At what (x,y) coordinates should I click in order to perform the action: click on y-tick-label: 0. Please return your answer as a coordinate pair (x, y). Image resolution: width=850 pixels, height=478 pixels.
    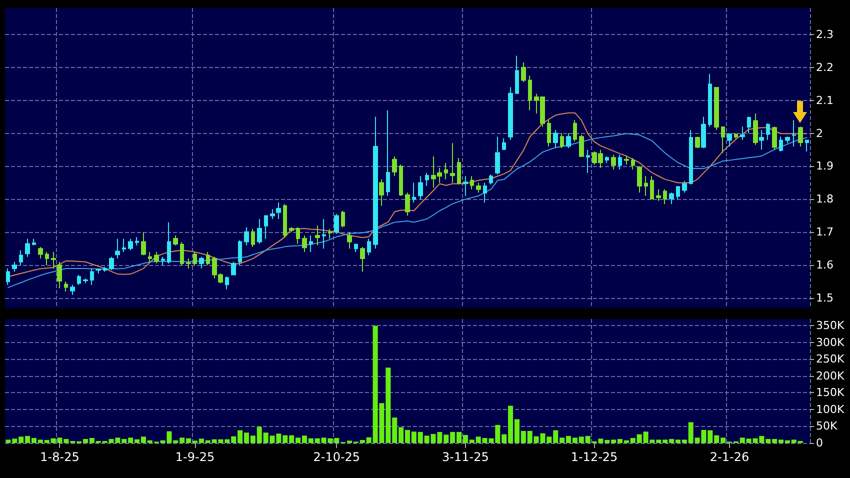
    Looking at the image, I should click on (819, 443).